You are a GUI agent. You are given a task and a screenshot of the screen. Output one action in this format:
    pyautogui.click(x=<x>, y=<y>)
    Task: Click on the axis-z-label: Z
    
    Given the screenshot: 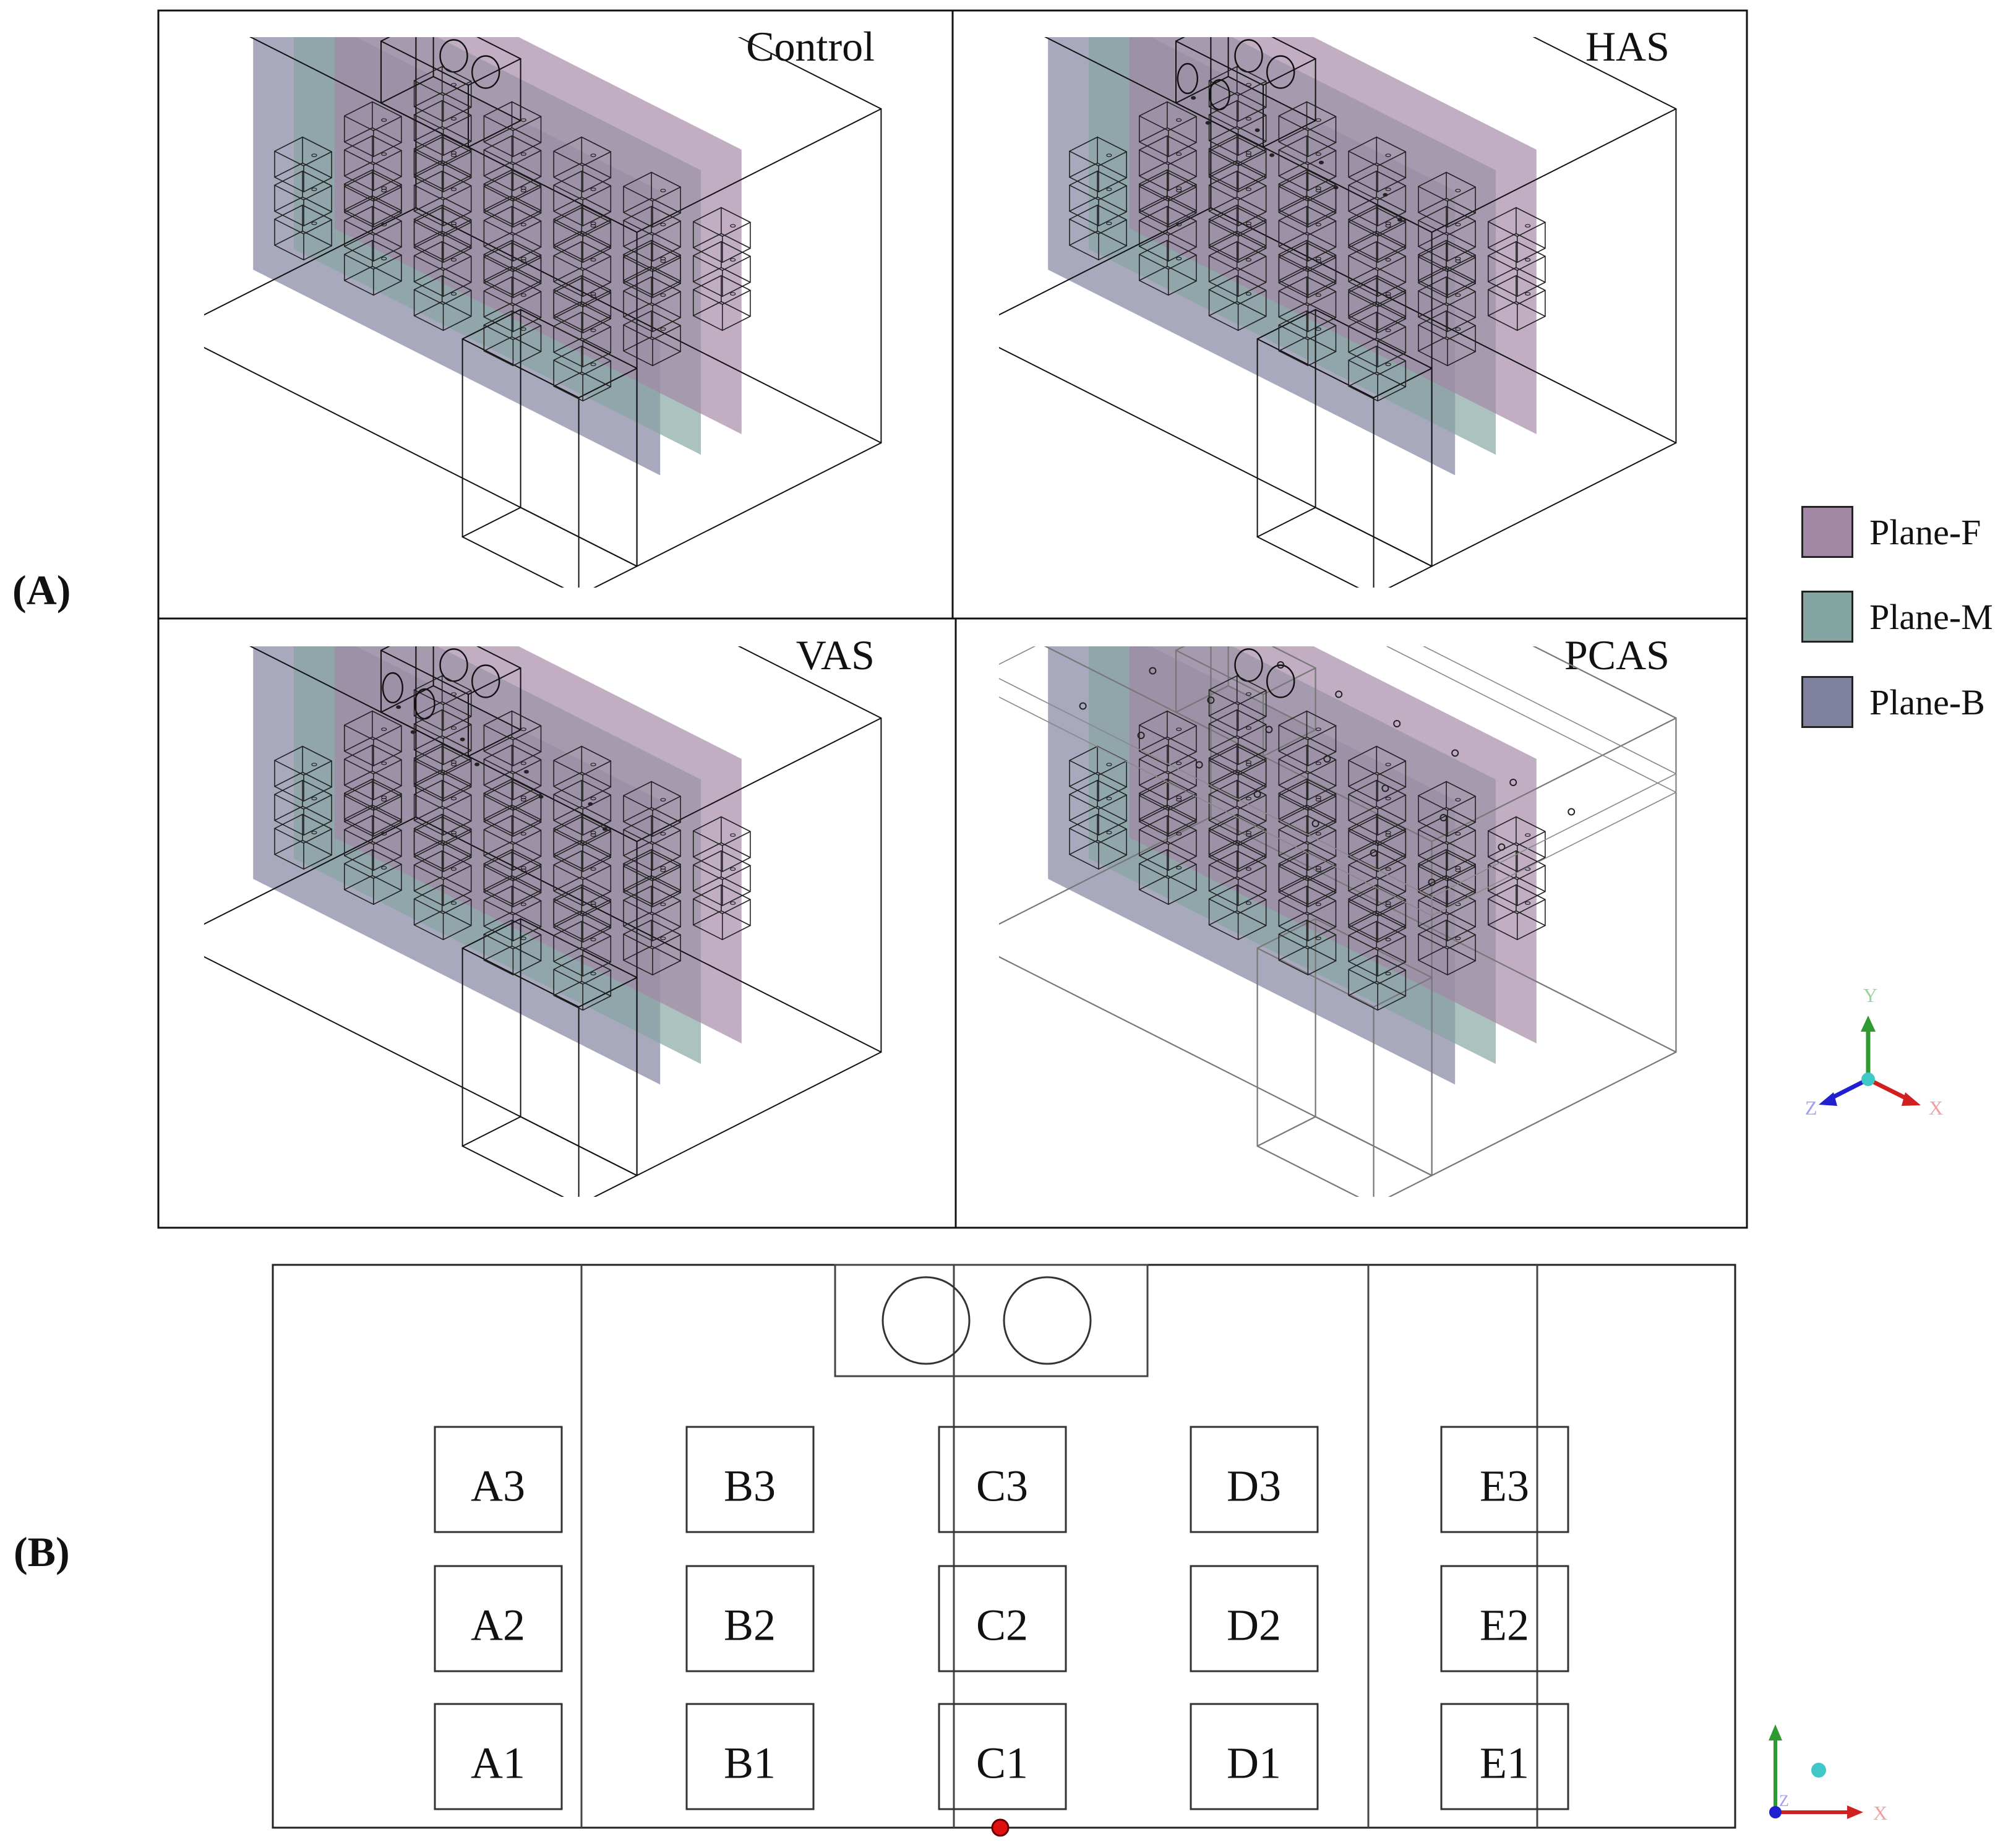 What is the action you would take?
    pyautogui.click(x=1811, y=1108)
    